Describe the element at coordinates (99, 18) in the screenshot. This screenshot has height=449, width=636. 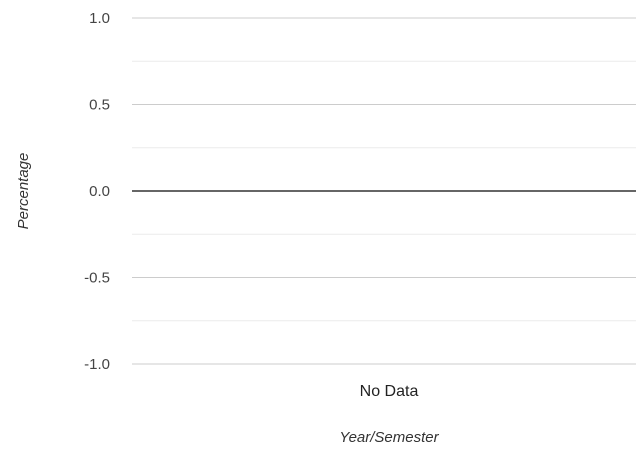
I see `y-tick-label: 1.0` at that location.